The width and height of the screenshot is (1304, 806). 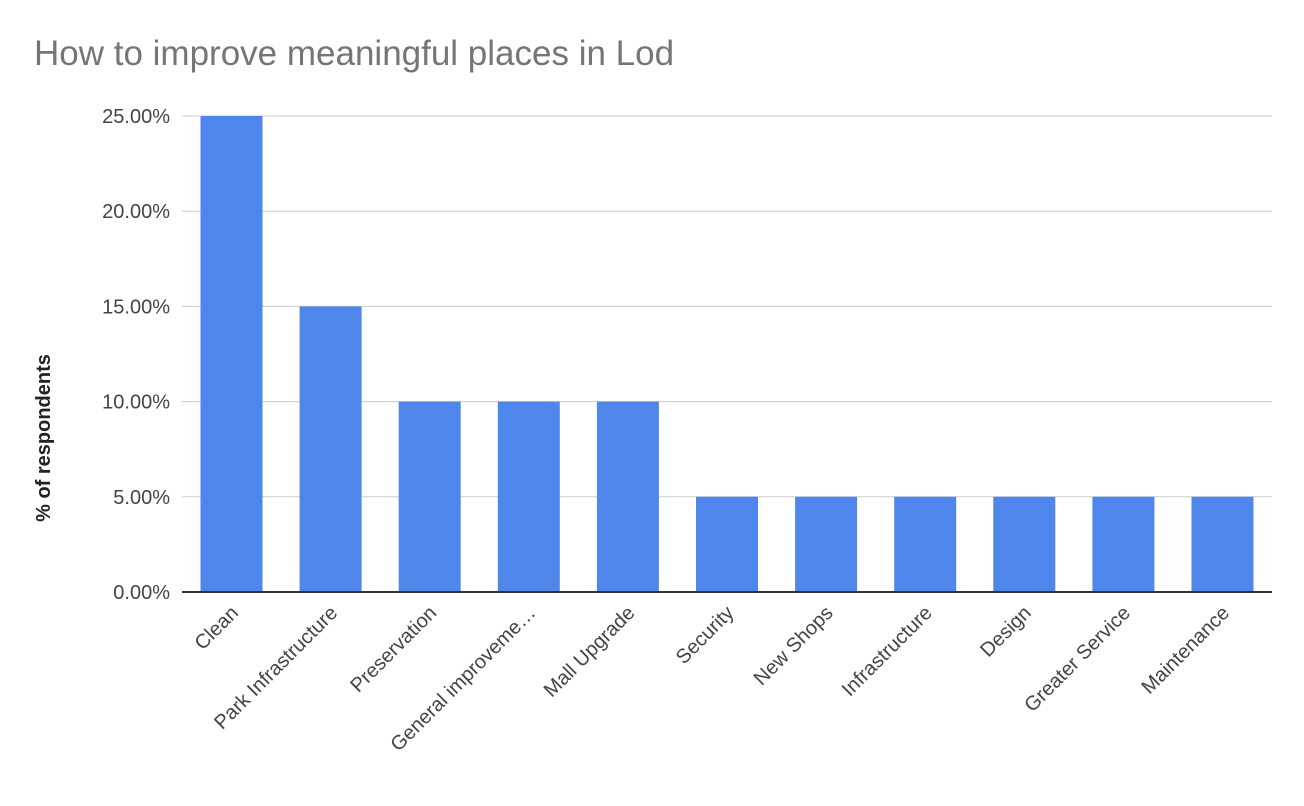 What do you see at coordinates (141, 593) in the screenshot?
I see `y-tick-label: 0.00%` at bounding box center [141, 593].